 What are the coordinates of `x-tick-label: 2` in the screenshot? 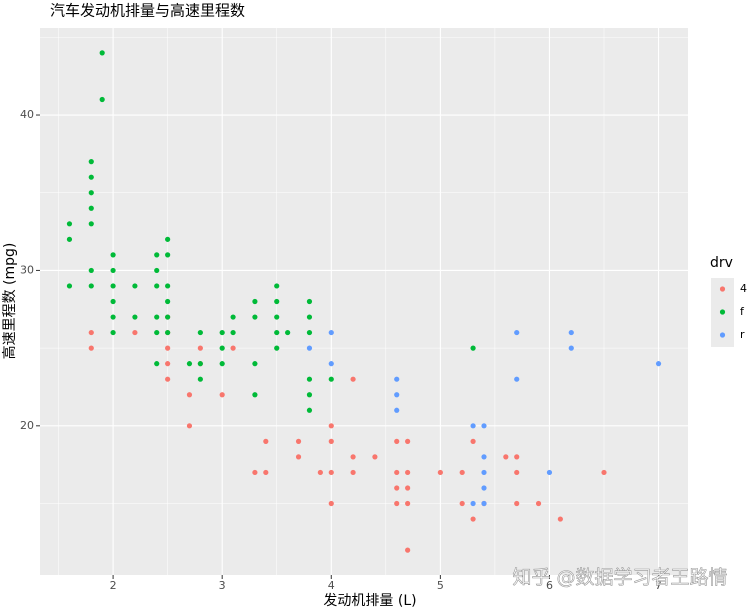 It's located at (113, 585).